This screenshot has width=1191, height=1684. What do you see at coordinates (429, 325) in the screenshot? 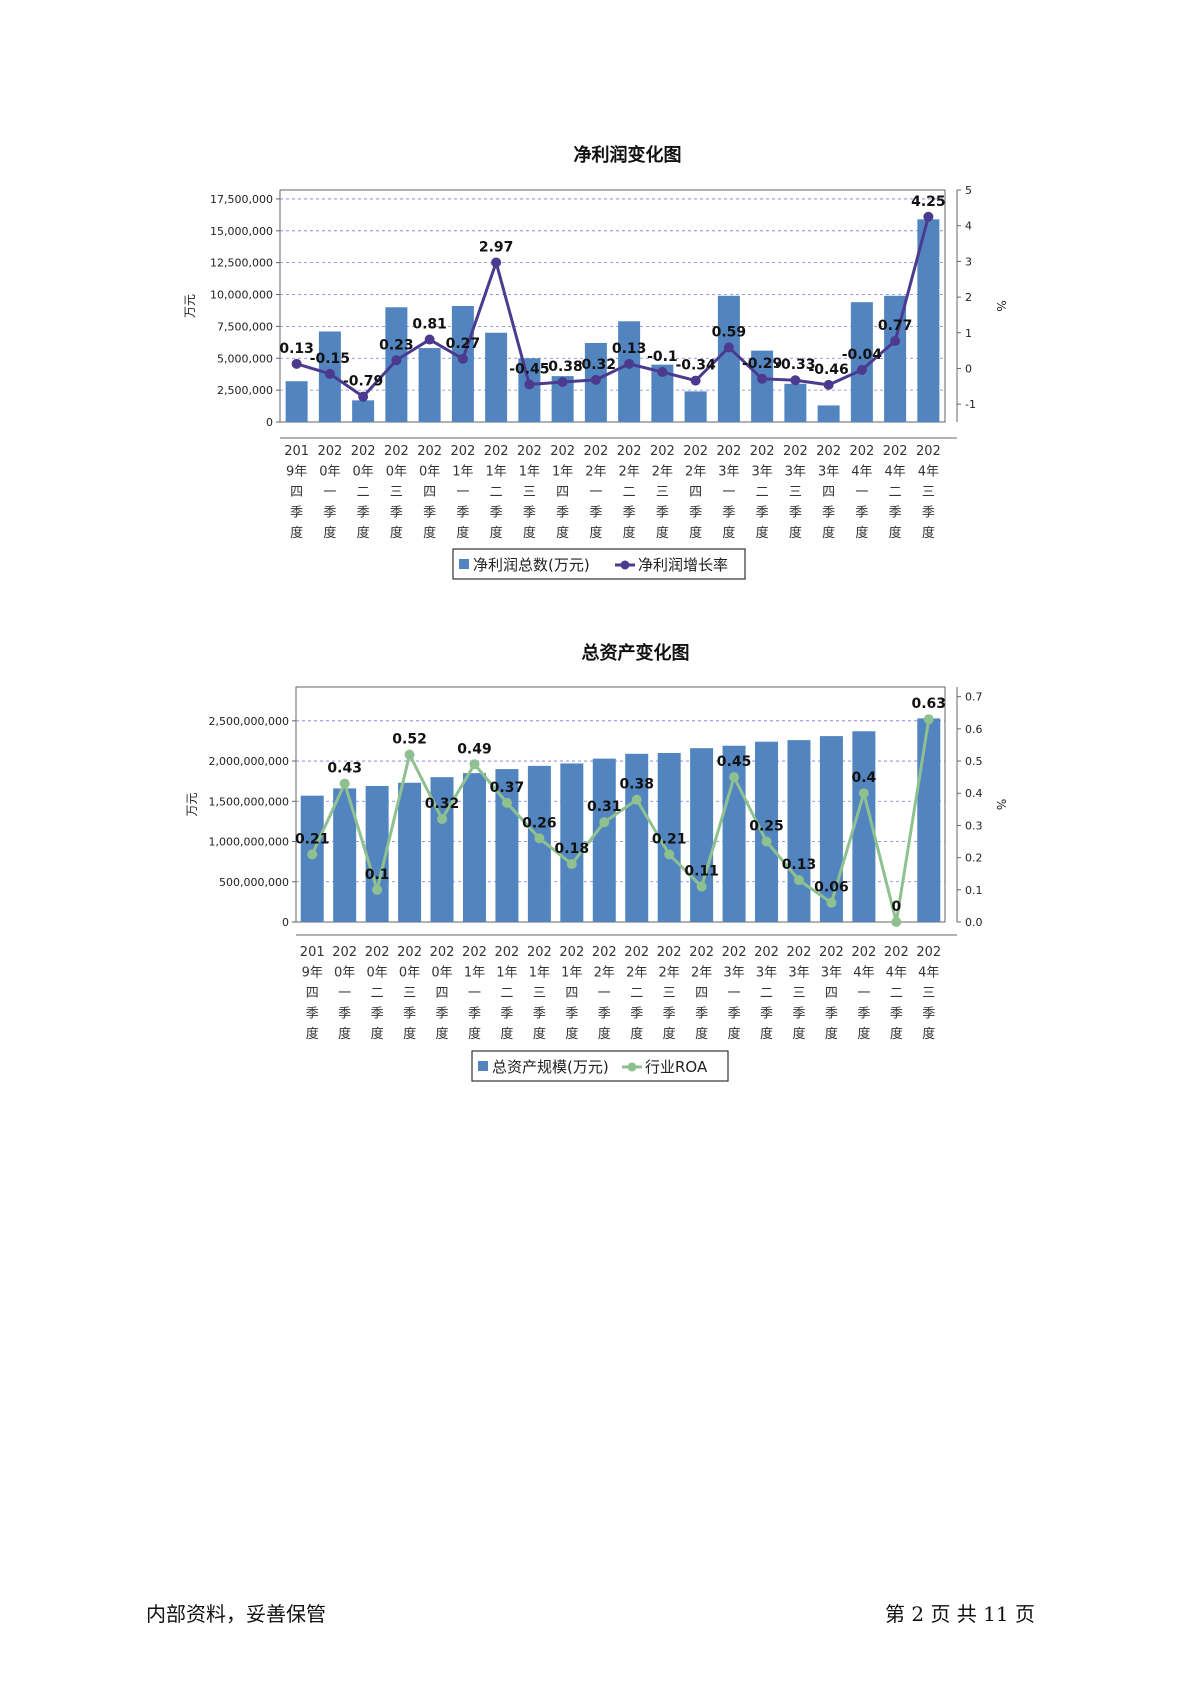
I see `data-label: 0.81` at bounding box center [429, 325].